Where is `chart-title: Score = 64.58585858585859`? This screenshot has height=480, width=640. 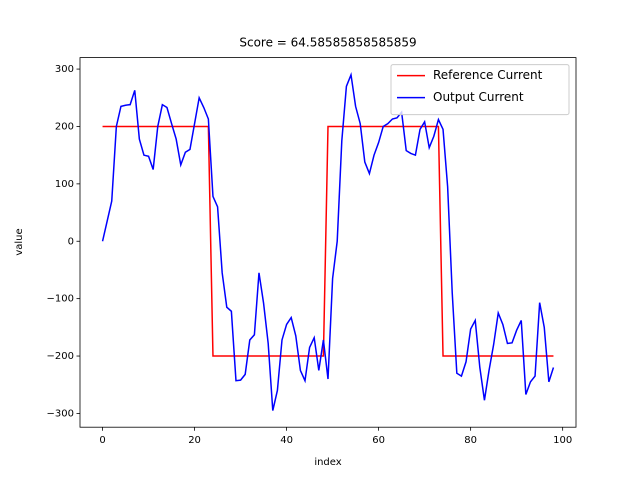
chart-title: Score = 64.58585858585859 is located at coordinates (327, 43).